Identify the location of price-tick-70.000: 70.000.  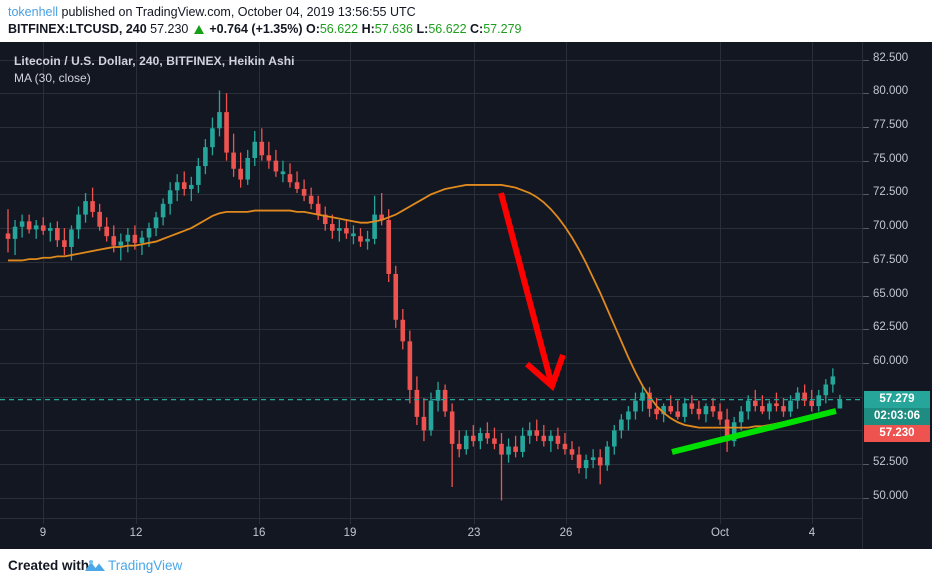
(891, 226).